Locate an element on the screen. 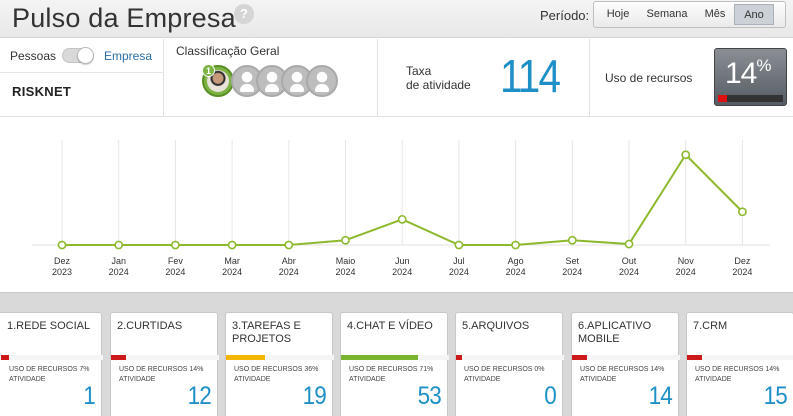 The width and height of the screenshot is (793, 416). toggle-knob is located at coordinates (85, 55).